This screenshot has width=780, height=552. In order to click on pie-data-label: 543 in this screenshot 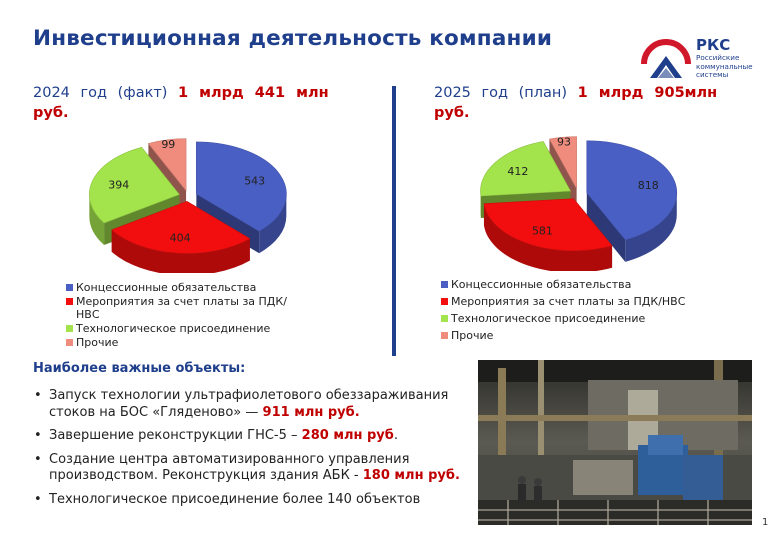, I will do `click(254, 180)`.